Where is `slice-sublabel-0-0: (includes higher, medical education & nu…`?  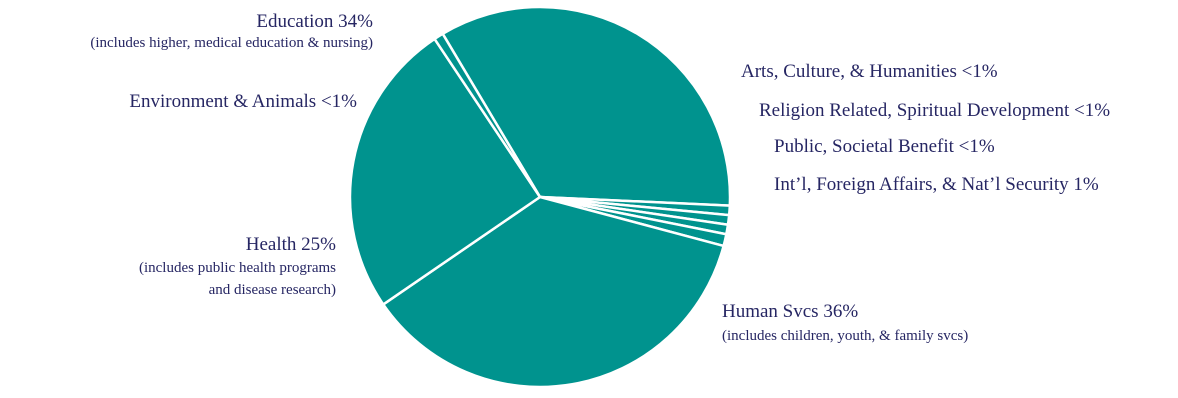 slice-sublabel-0-0: (includes higher, medical education & nu… is located at coordinates (231, 43).